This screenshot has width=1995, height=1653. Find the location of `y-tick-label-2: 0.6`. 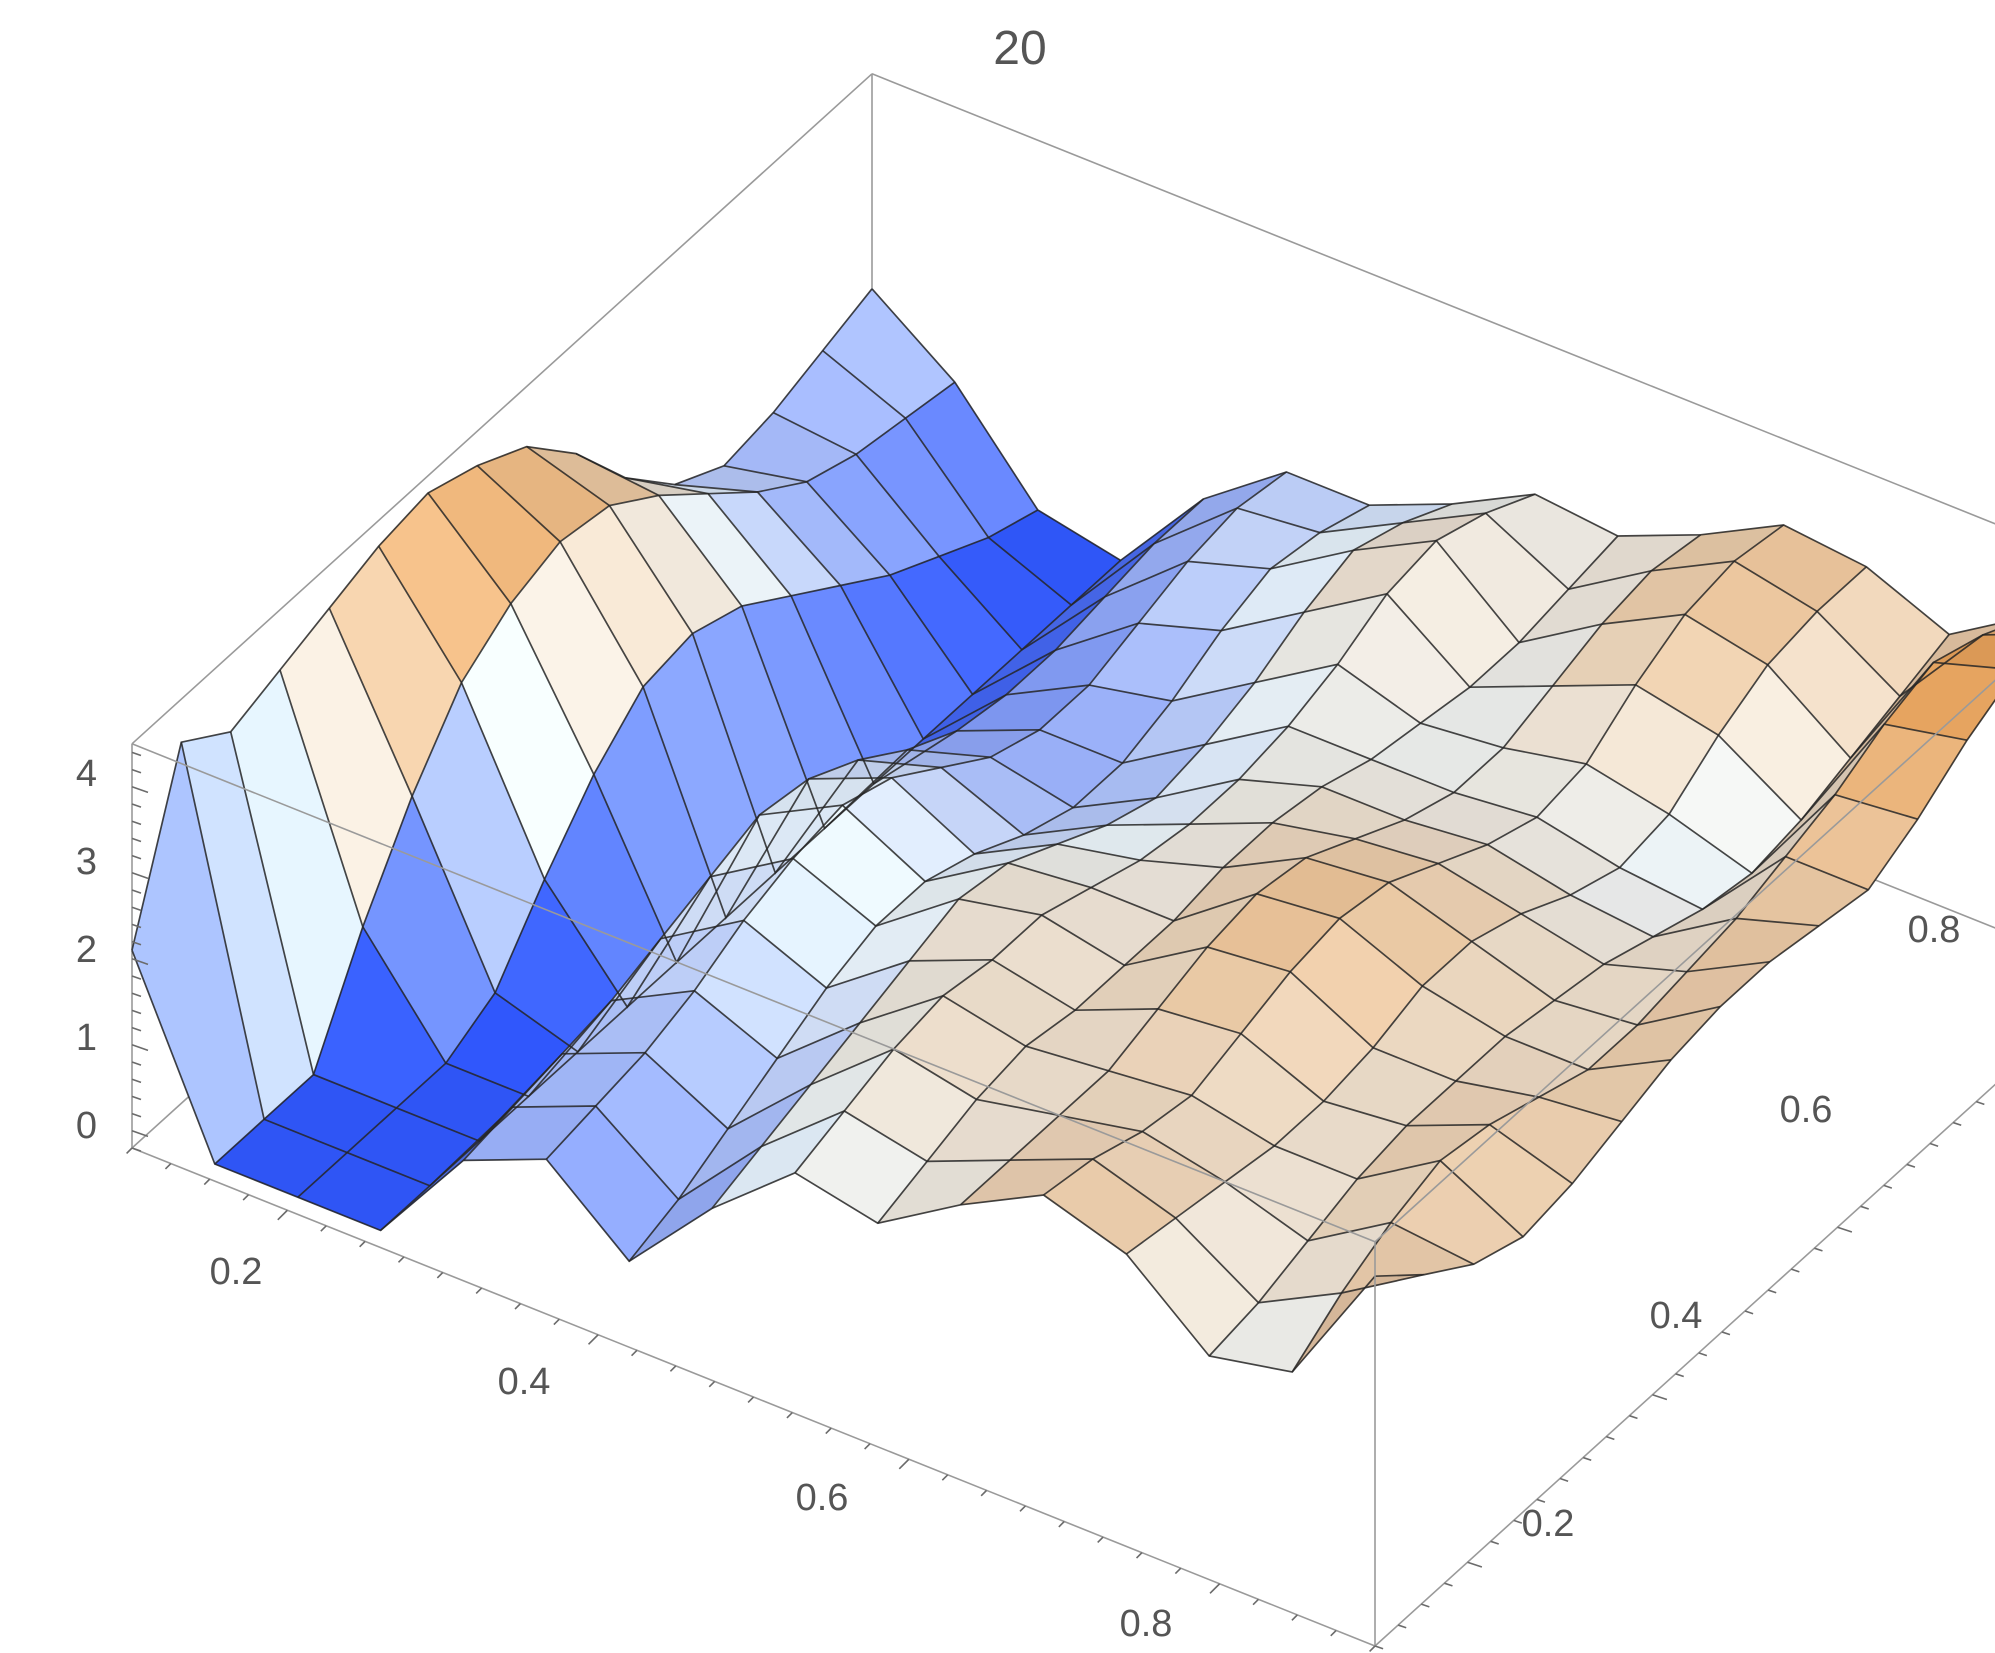

y-tick-label-2: 0.6 is located at coordinates (1806, 1110).